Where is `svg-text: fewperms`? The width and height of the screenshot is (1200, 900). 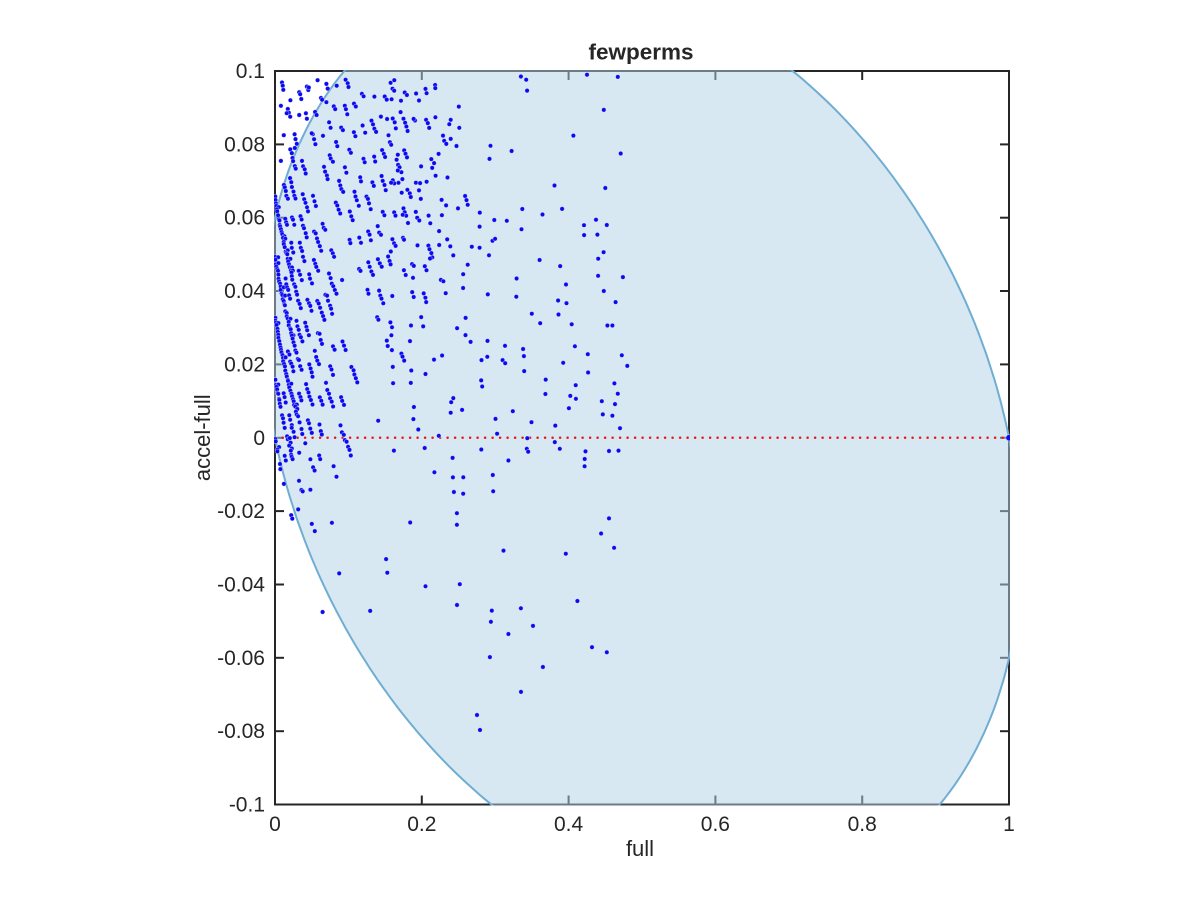
svg-text: fewperms is located at coordinates (640, 52).